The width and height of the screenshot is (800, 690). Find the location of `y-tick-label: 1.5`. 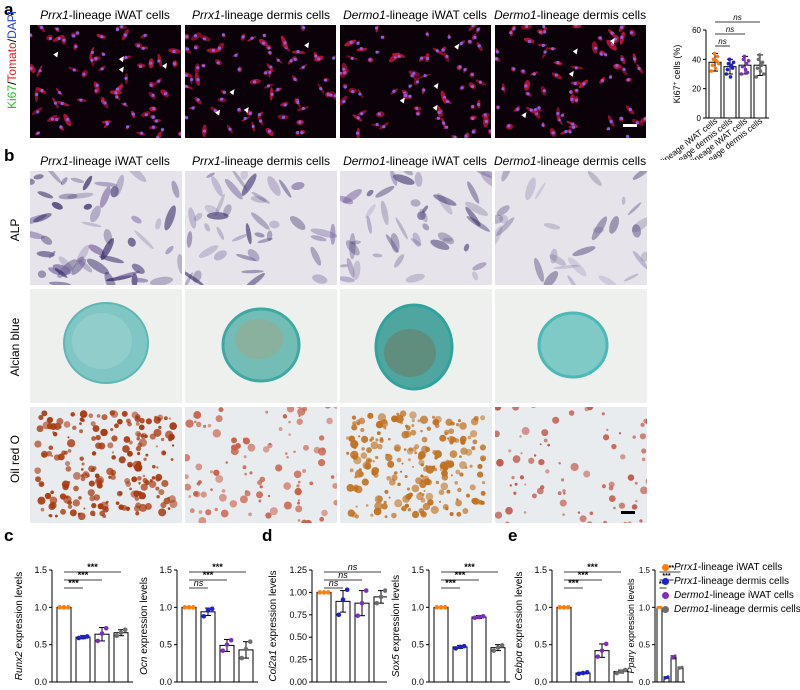

y-tick-label: 1.5 is located at coordinates (417, 570).